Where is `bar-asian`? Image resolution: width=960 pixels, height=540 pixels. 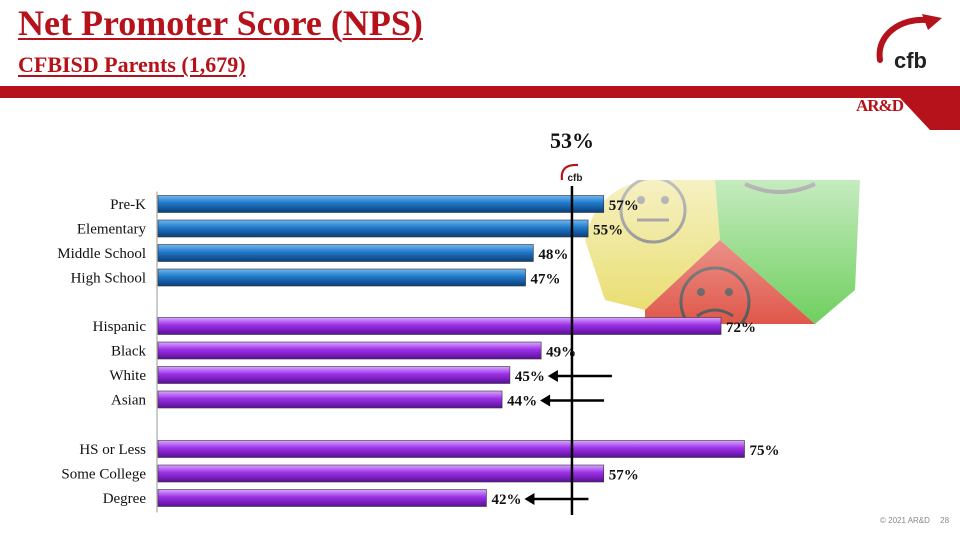 bar-asian is located at coordinates (330, 399).